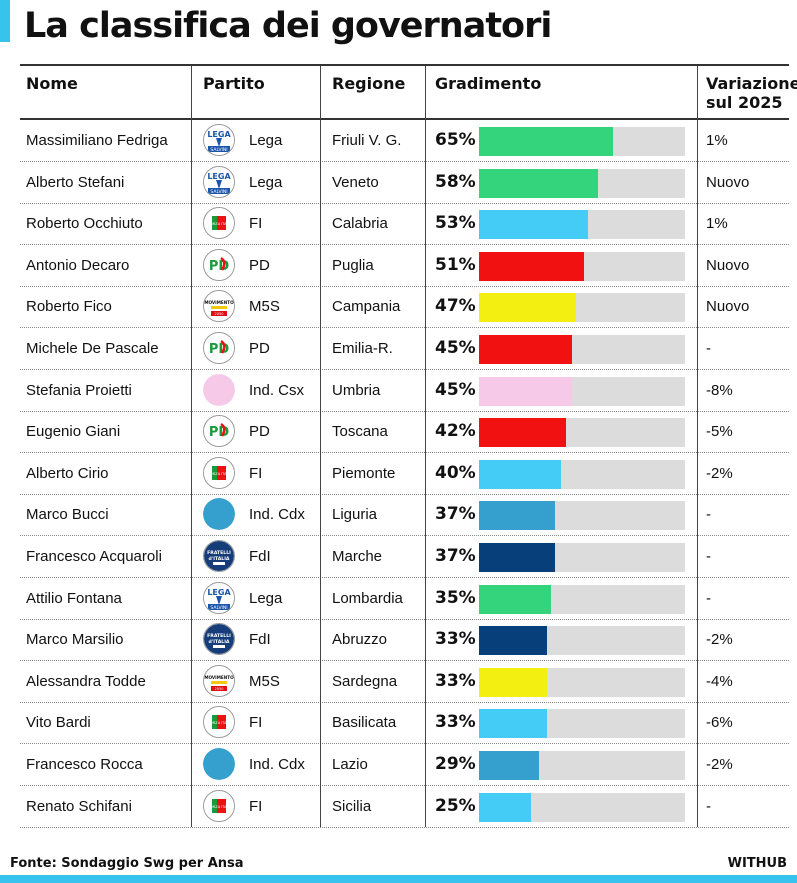 Image resolution: width=797 pixels, height=883 pixels. Describe the element at coordinates (234, 83) in the screenshot. I see `col-header-party: Partito` at that location.